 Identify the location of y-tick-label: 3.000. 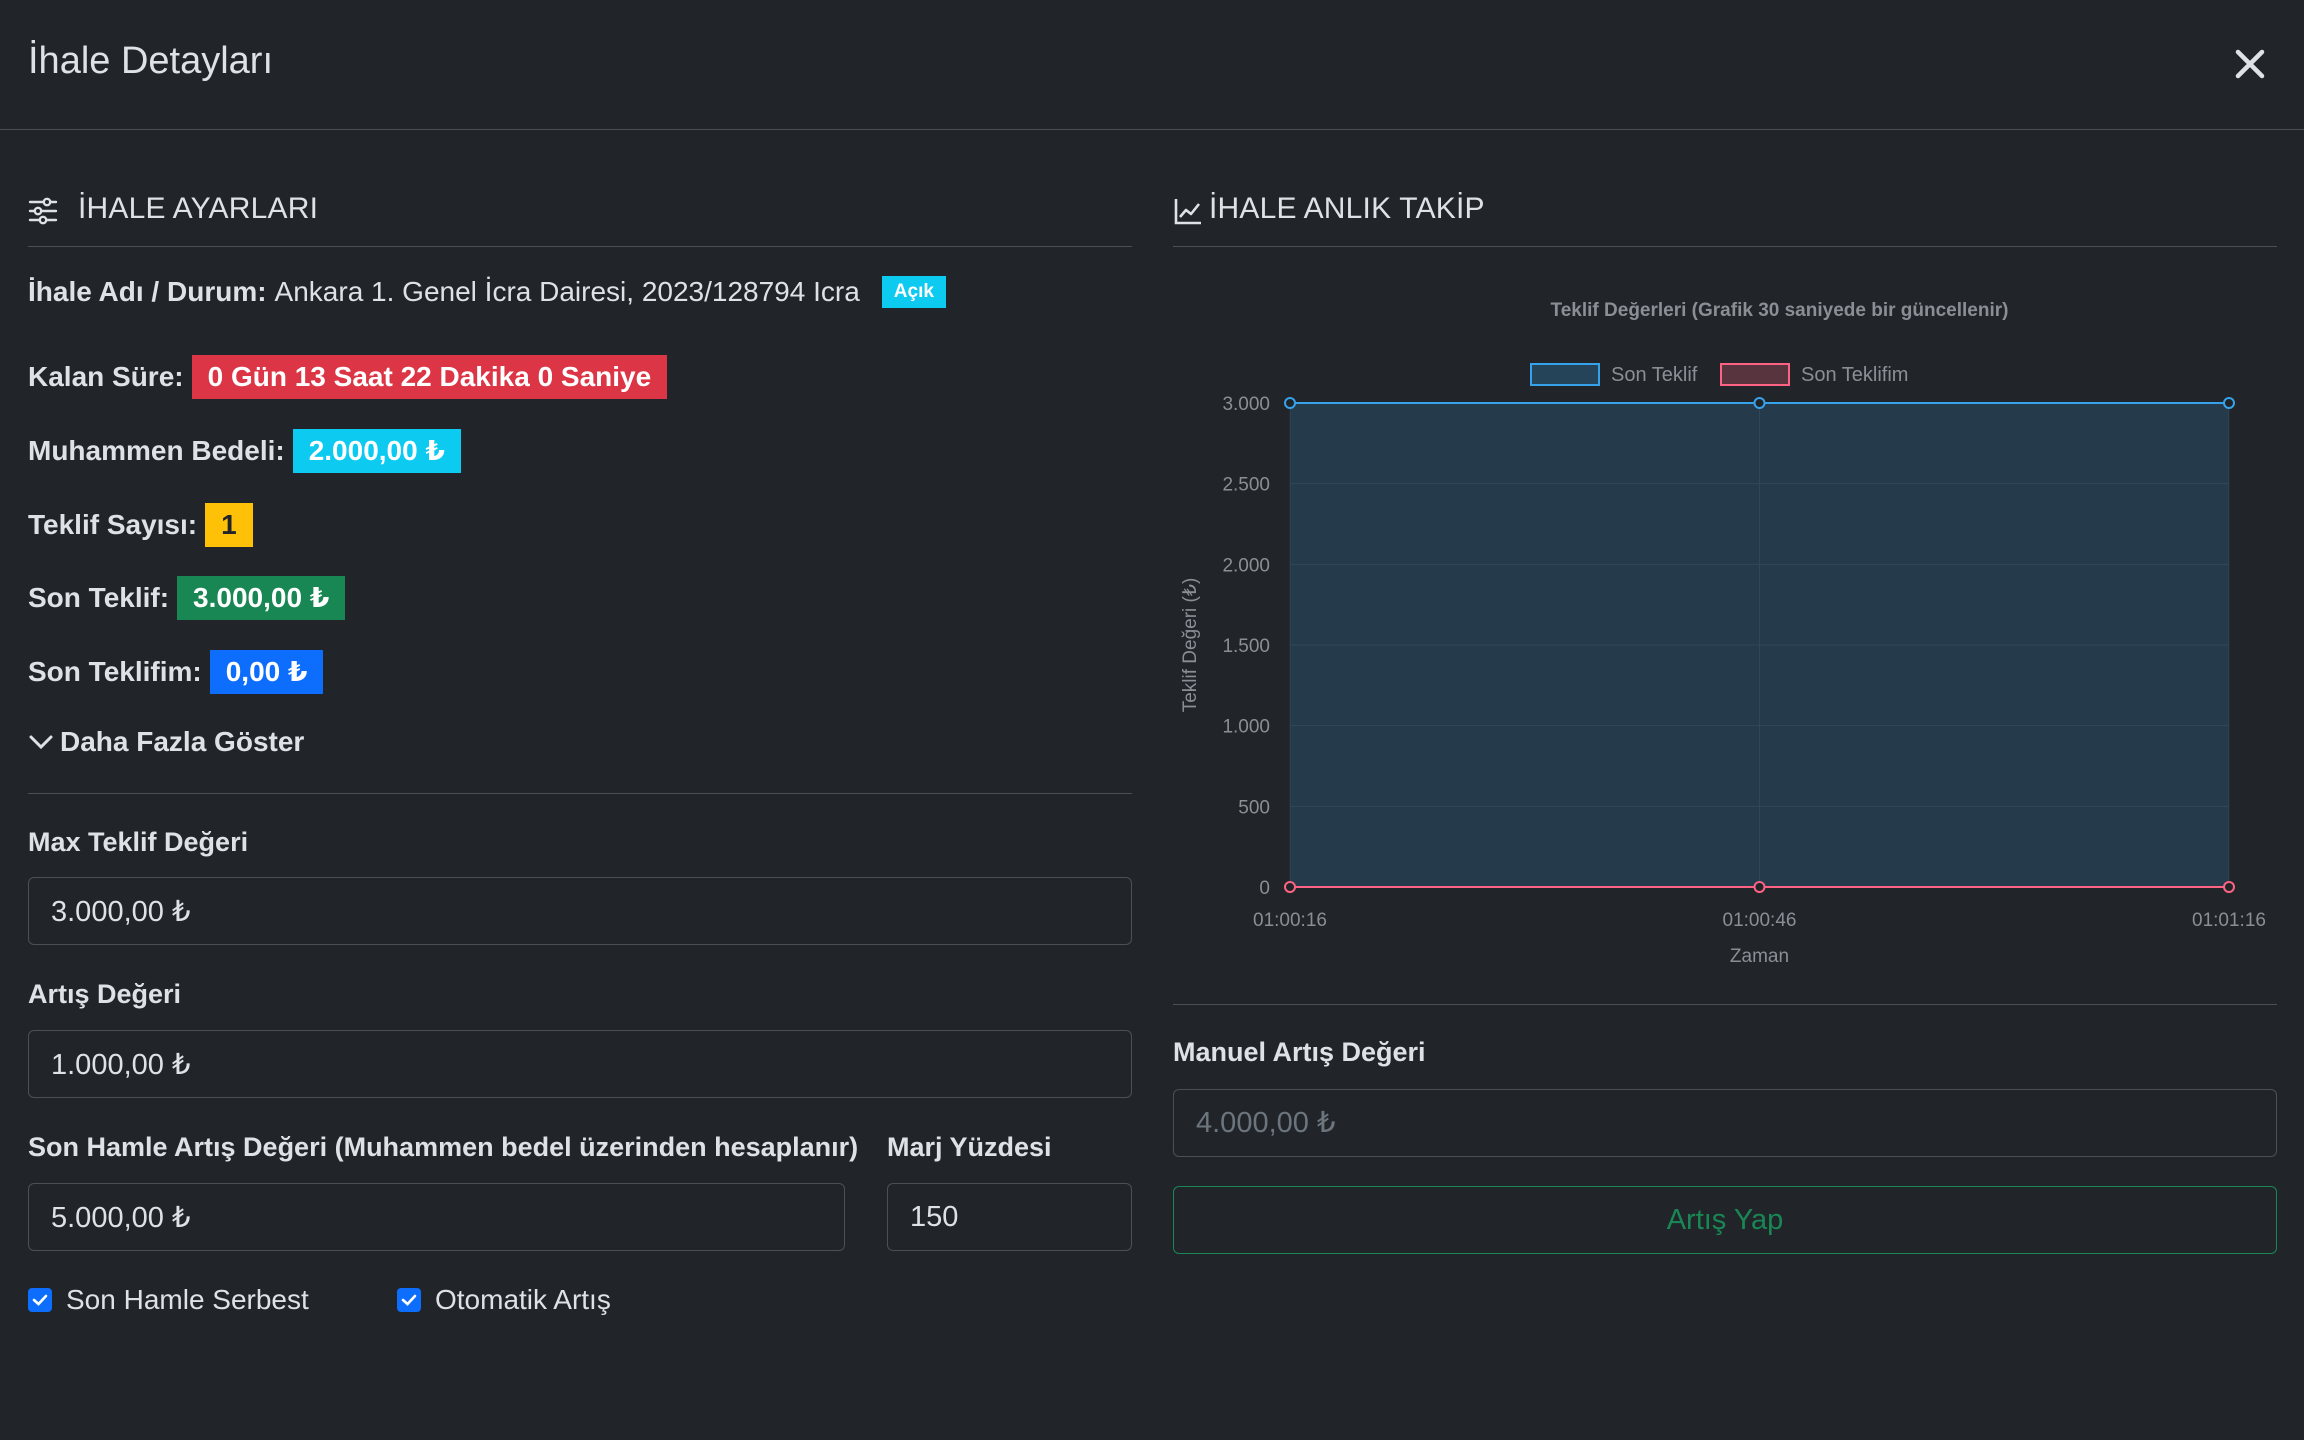
(1246, 404).